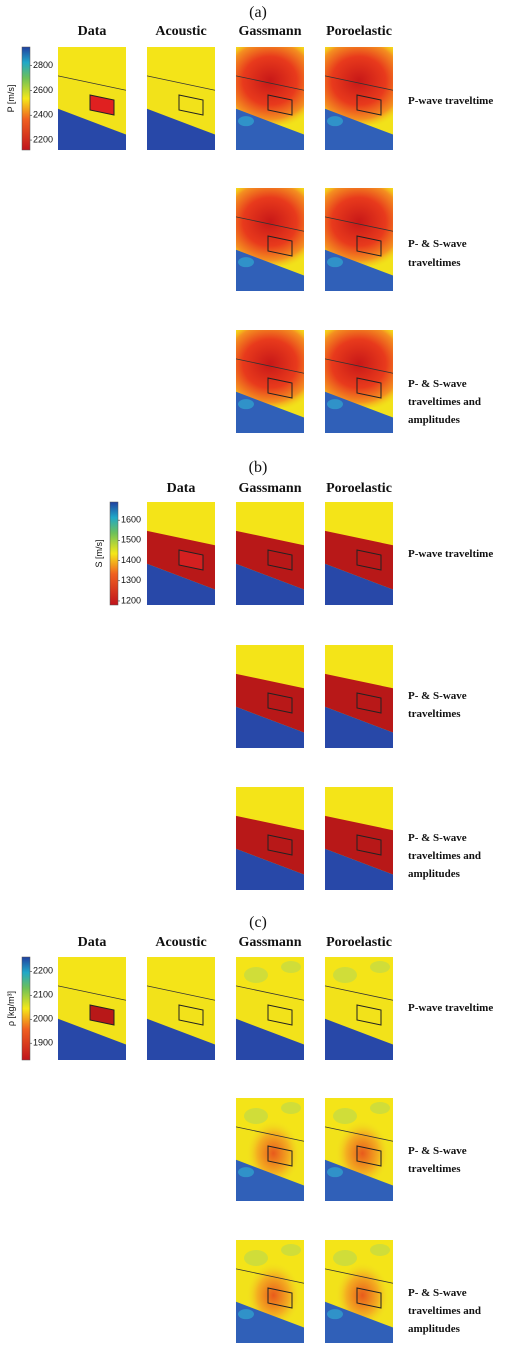 This screenshot has height=1345, width=520. What do you see at coordinates (11, 1008) in the screenshot?
I see `colorbar-label: ρ [kg/m³]` at bounding box center [11, 1008].